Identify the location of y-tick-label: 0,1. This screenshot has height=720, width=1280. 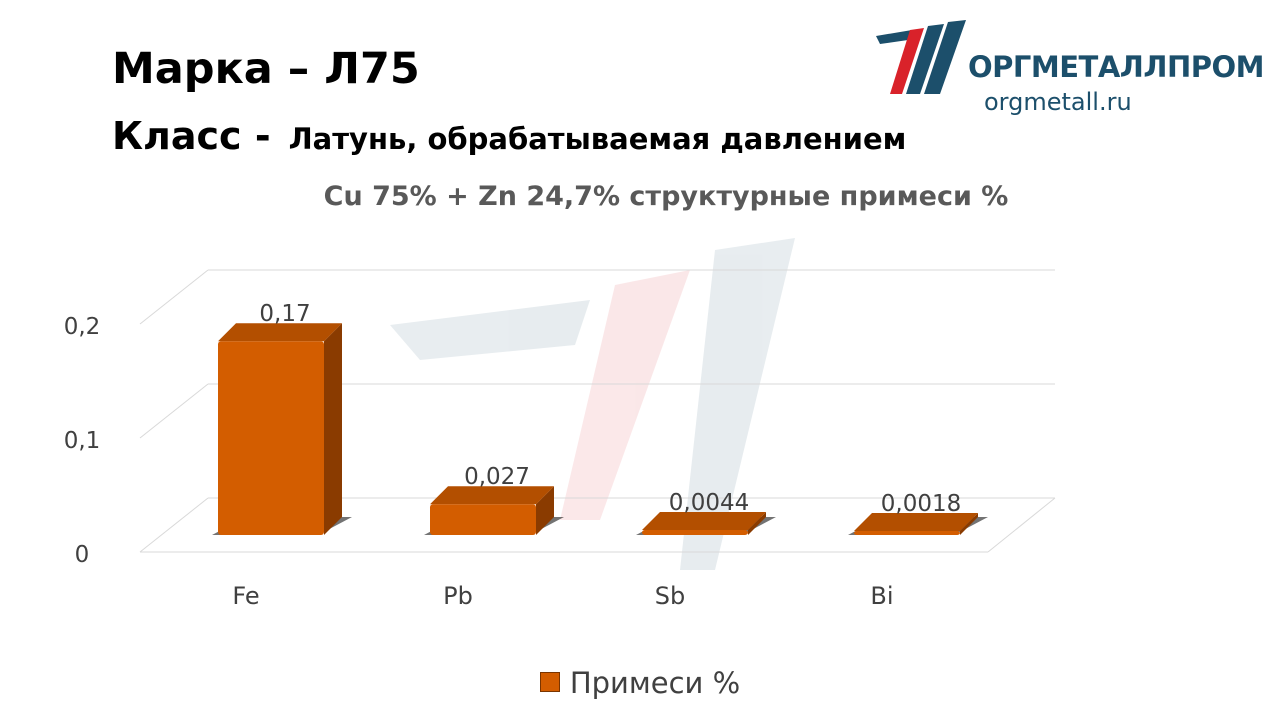
(82, 441).